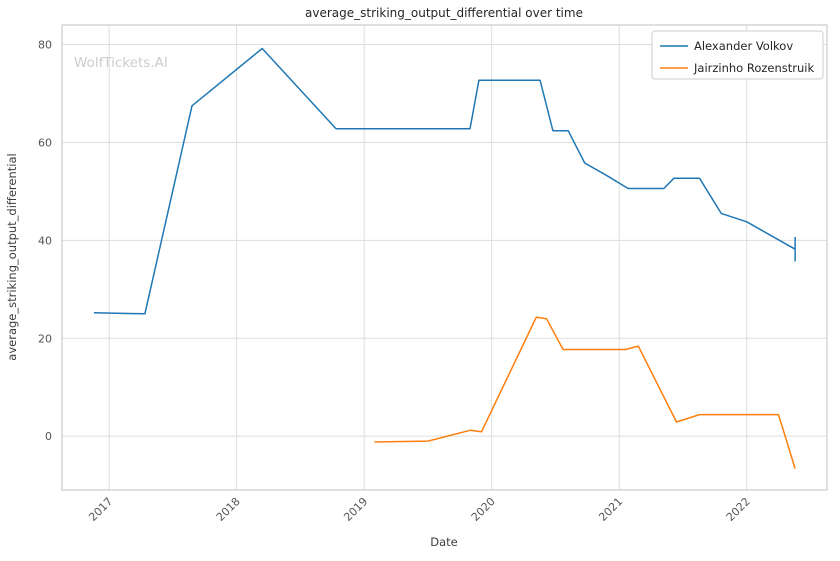 The image size is (840, 561). What do you see at coordinates (228, 509) in the screenshot?
I see `x-tick-label: 2018` at bounding box center [228, 509].